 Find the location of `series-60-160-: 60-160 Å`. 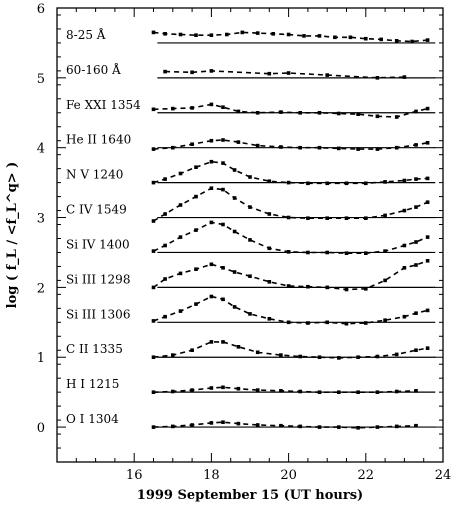

series-60-160-: 60-160 Å is located at coordinates (251, 71).